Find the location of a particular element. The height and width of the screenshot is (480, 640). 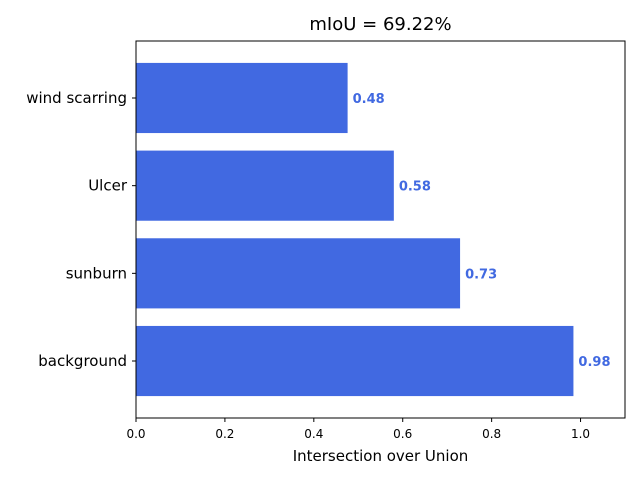

y-tick-label: background is located at coordinates (82, 361).